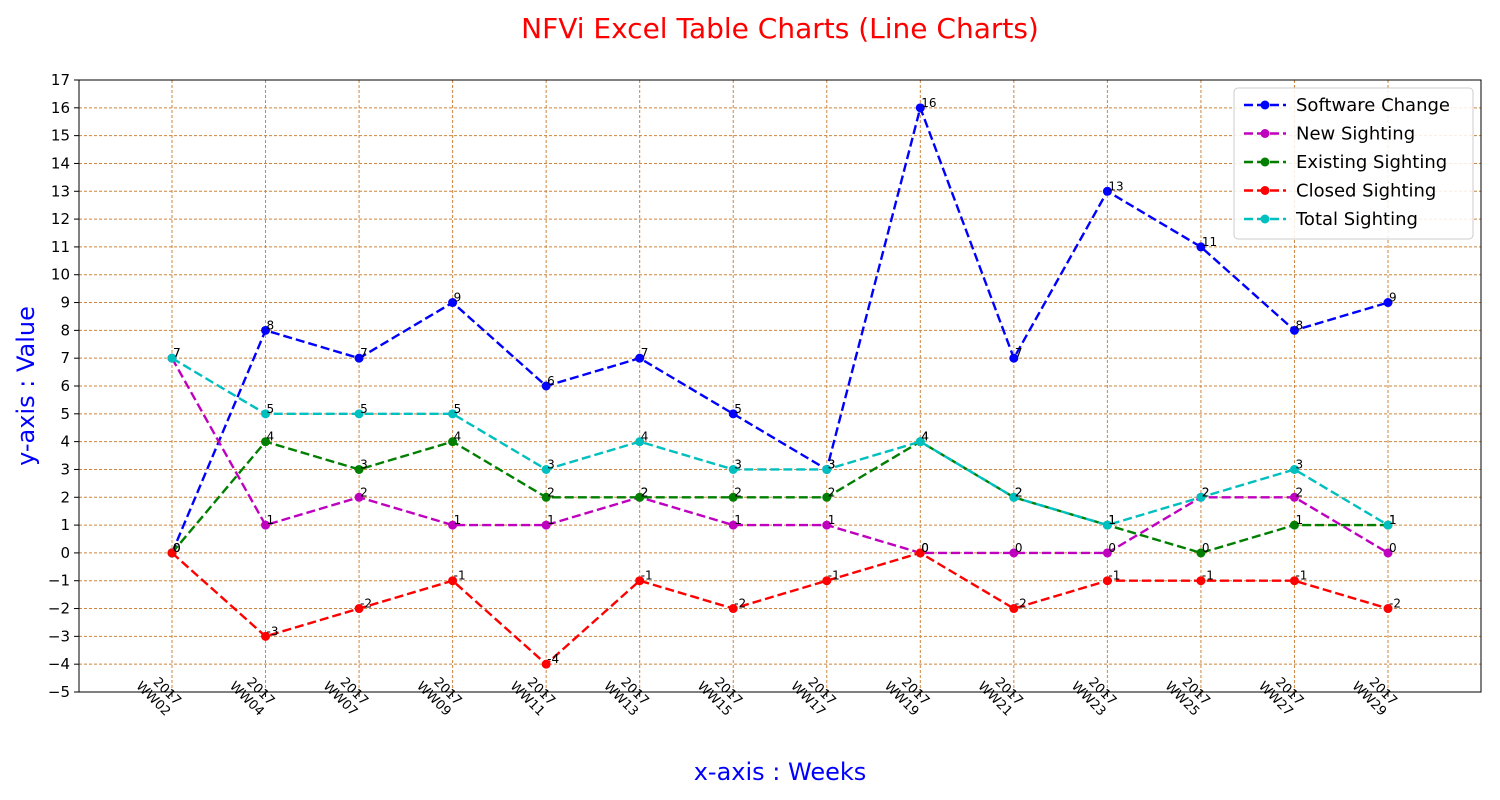 The height and width of the screenshot is (800, 1500). Describe the element at coordinates (26, 386) in the screenshot. I see `y-axis-label: y-axis : Value` at that location.